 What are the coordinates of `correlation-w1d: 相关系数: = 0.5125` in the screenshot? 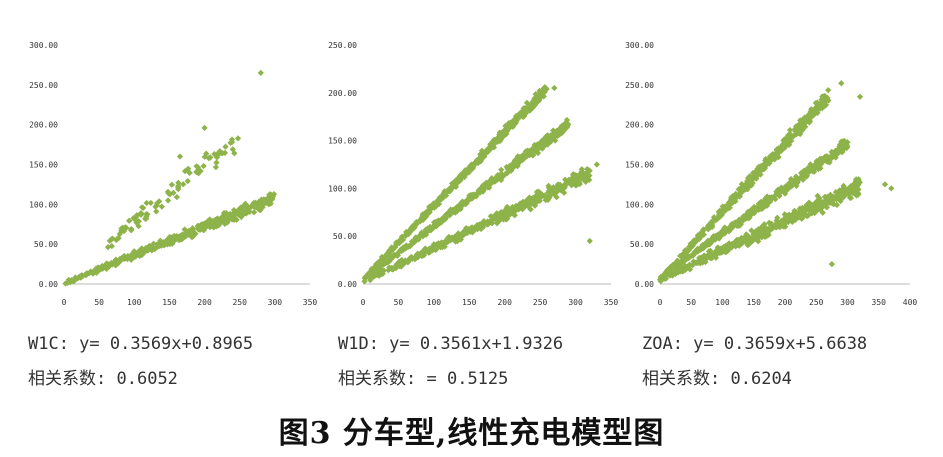 It's located at (423, 376).